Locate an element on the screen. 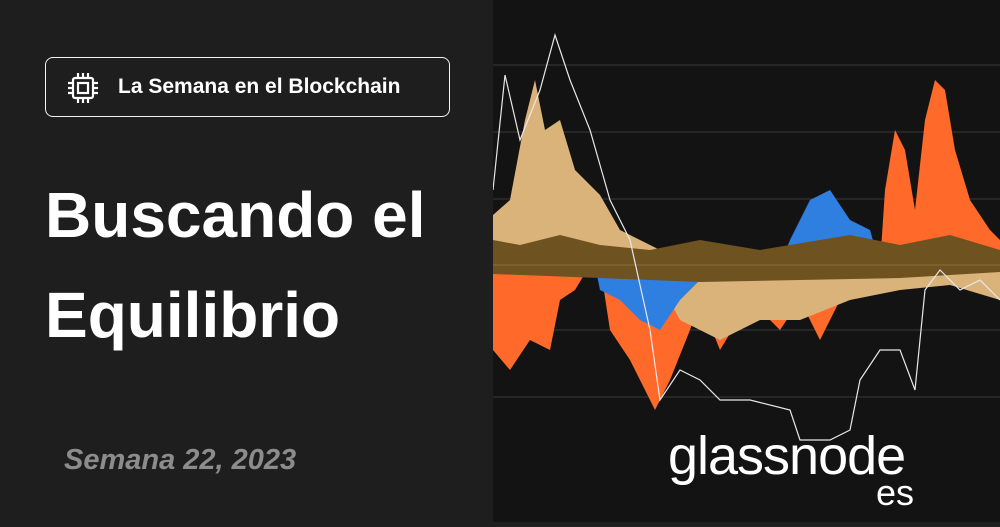 Image resolution: width=1000 pixels, height=527 pixels. logo-suffix: es is located at coordinates (895, 492).